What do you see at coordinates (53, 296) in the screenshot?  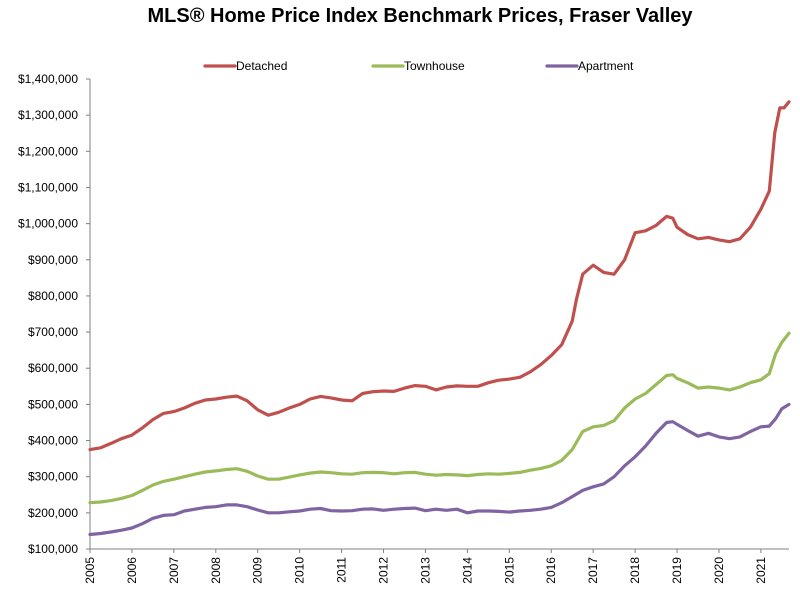 I see `y-tick-label: $800,000` at bounding box center [53, 296].